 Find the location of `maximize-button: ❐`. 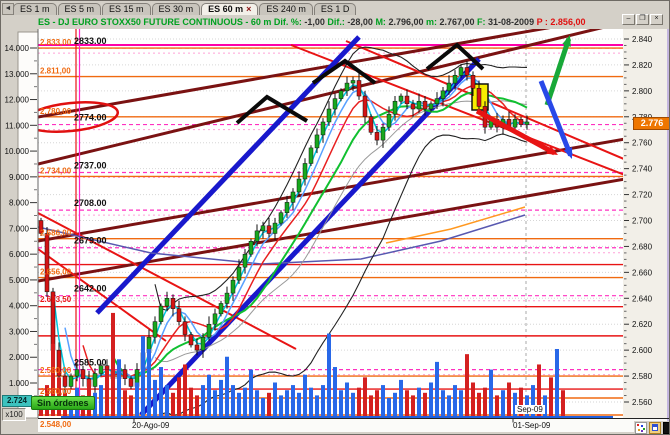

maximize-button: ❐ is located at coordinates (642, 19).